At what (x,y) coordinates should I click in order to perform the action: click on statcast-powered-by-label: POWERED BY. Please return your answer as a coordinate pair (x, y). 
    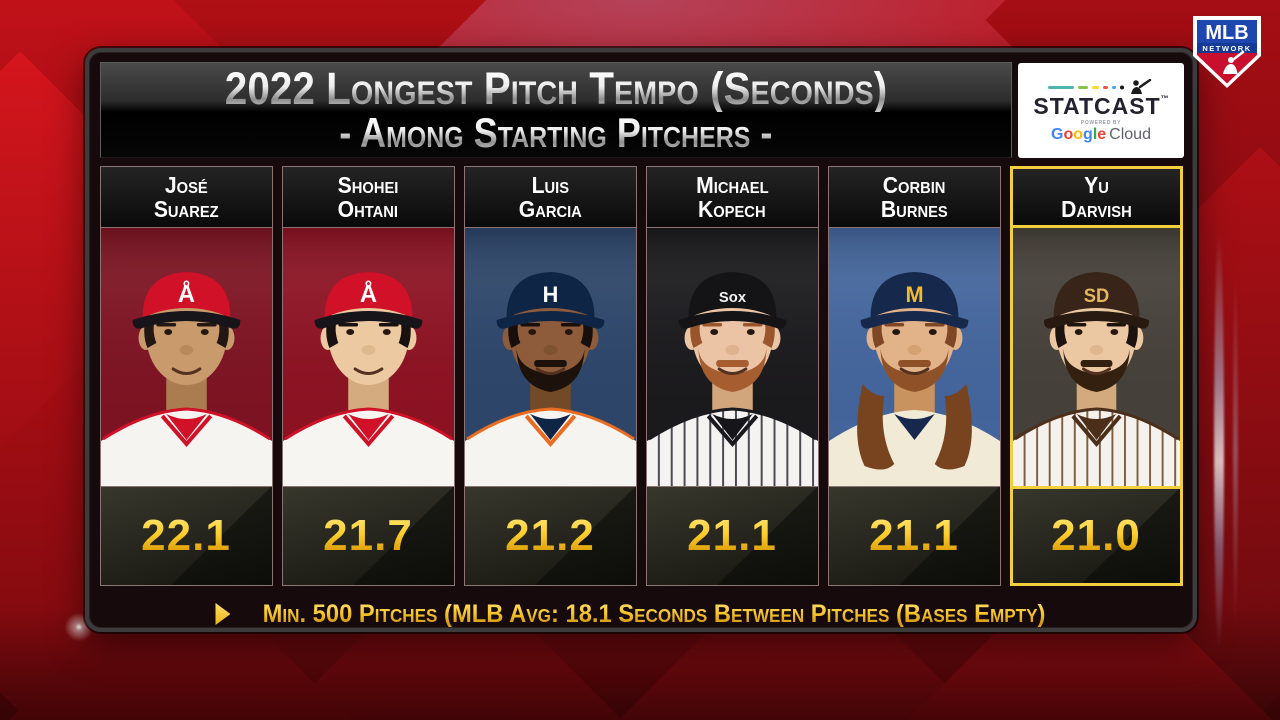
    Looking at the image, I should click on (1101, 122).